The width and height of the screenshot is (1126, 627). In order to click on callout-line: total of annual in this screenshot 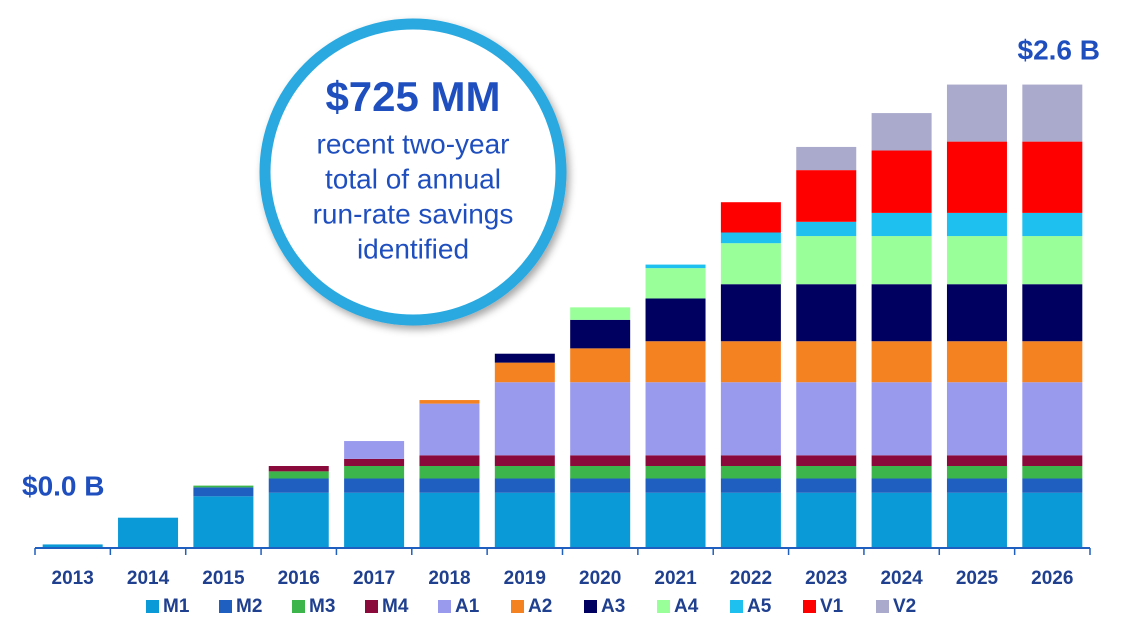, I will do `click(413, 178)`.